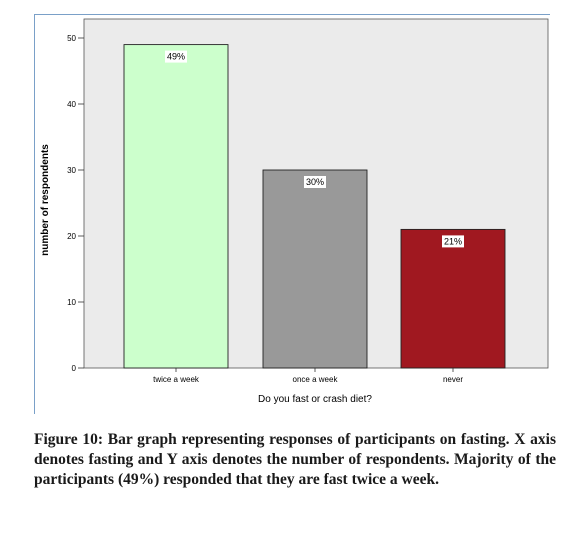 Image resolution: width=574 pixels, height=536 pixels. I want to click on data-label: 21%, so click(453, 241).